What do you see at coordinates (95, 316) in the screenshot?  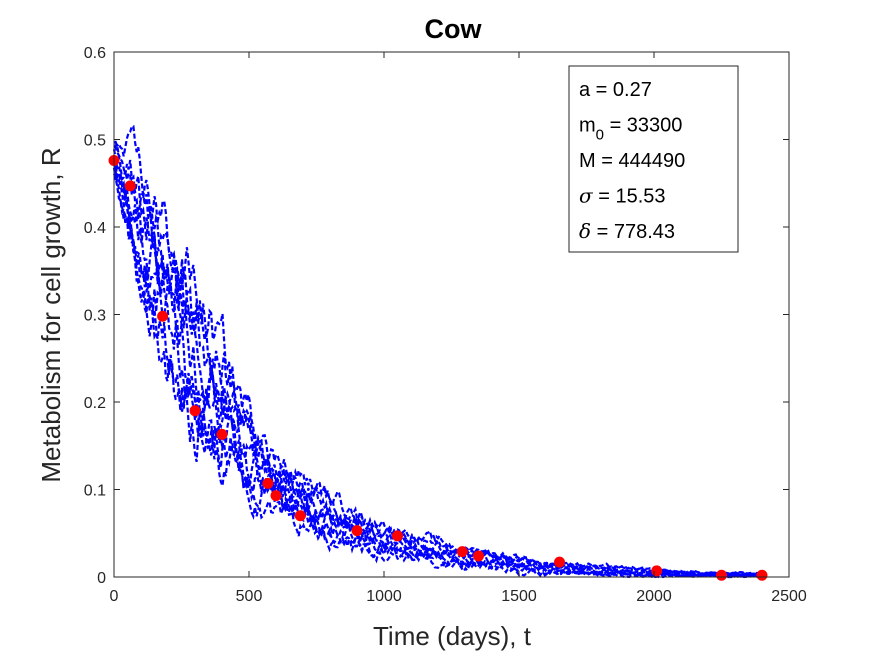 I see `y-tick-label: 0.3` at bounding box center [95, 316].